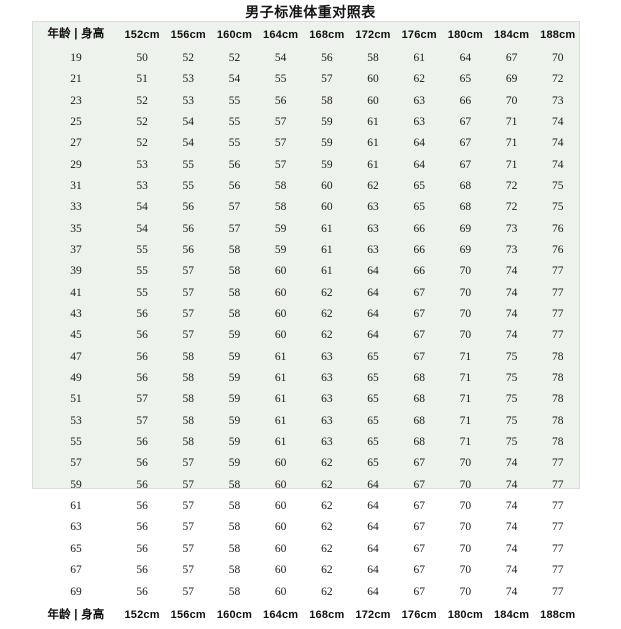 The image size is (621, 629). Describe the element at coordinates (310, 12) in the screenshot. I see `page-title: 男子标准体重对照表` at that location.